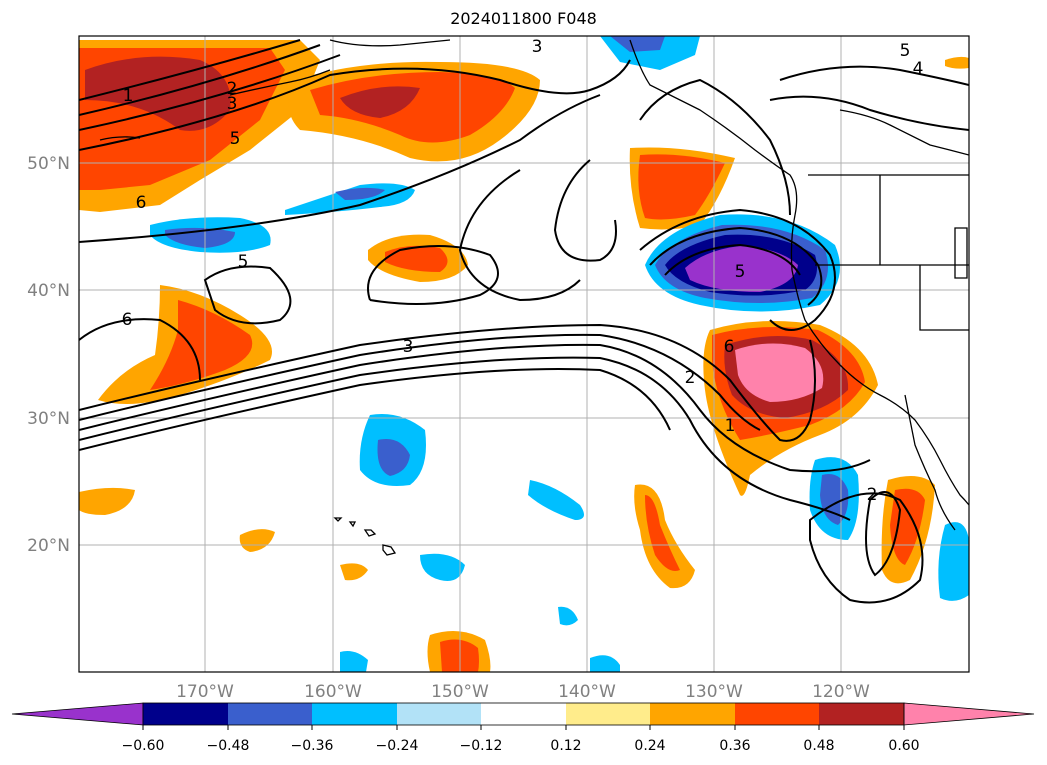 This screenshot has height=765, width=1047. I want to click on colorbar-tick-label: 0.48, so click(818, 746).